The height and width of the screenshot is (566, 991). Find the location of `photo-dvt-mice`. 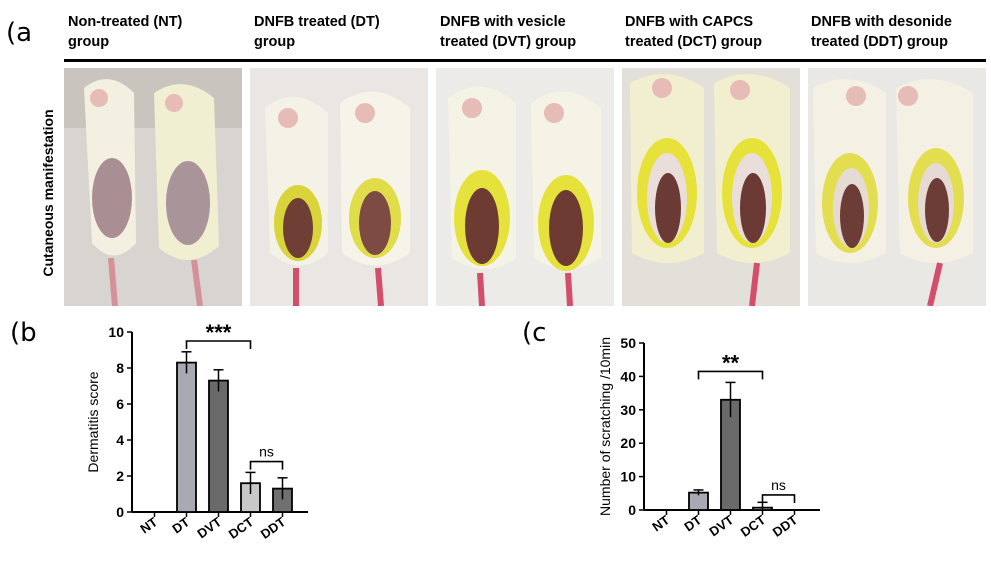

photo-dvt-mice is located at coordinates (525, 187).